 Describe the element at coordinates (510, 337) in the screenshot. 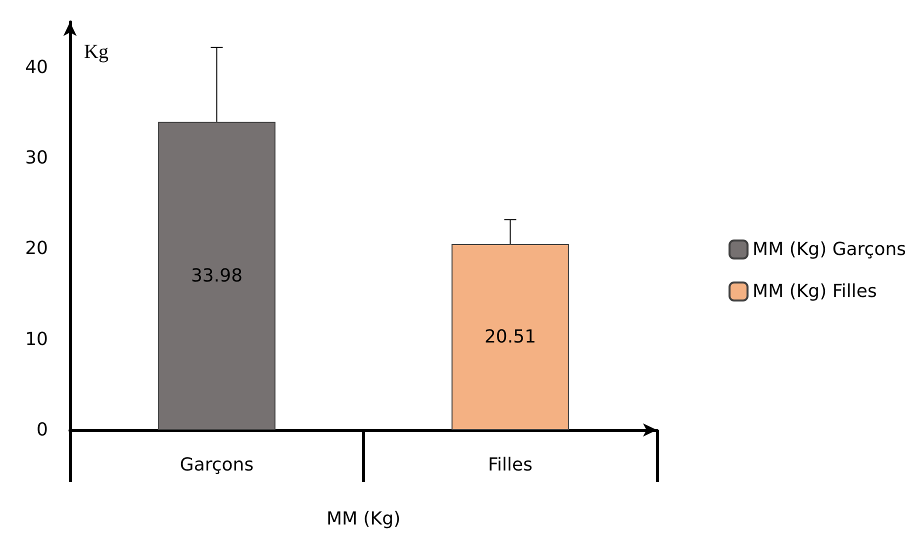

I see `data-label: 20.51` at that location.